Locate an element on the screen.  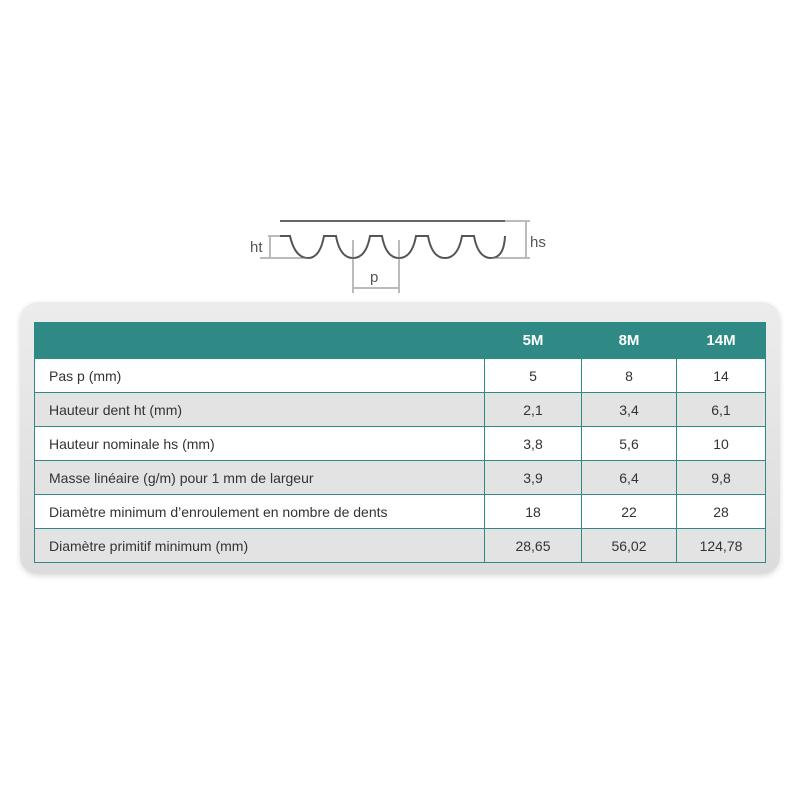
header-5m: 5M is located at coordinates (533, 340).